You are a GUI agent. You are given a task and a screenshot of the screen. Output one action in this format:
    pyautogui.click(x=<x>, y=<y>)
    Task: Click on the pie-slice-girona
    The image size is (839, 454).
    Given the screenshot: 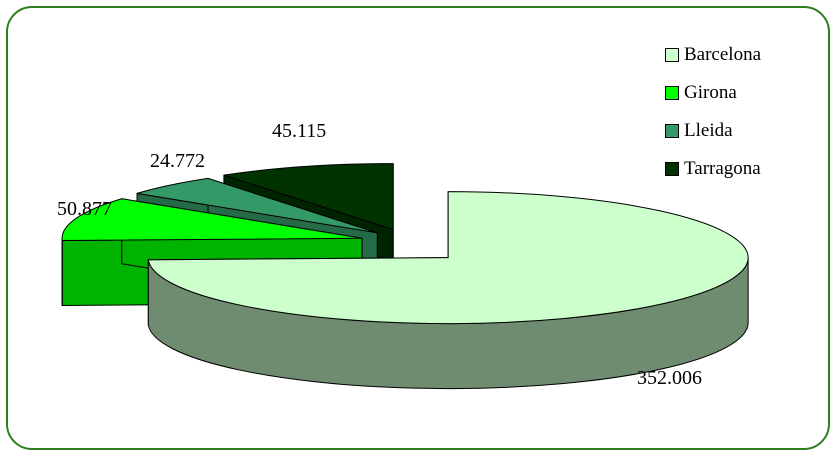 What is the action you would take?
    pyautogui.click(x=212, y=252)
    